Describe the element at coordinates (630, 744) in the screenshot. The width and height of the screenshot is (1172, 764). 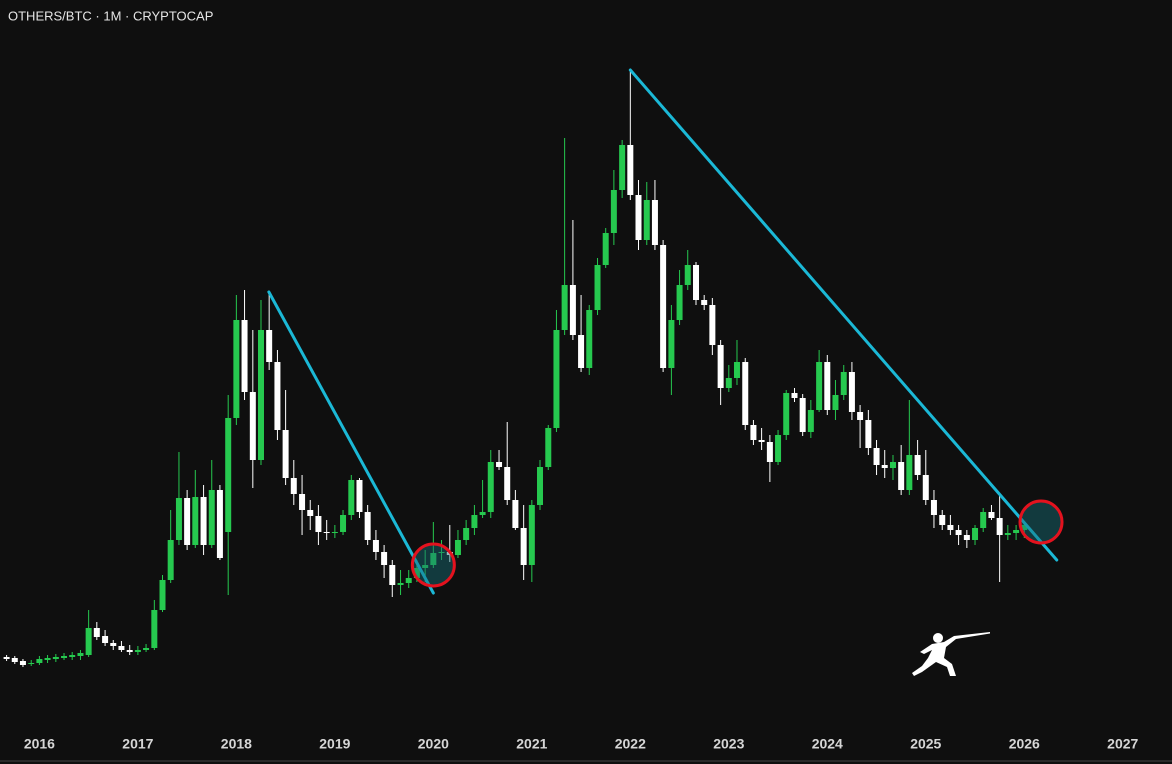
I see `x-tick-label: 2022` at that location.